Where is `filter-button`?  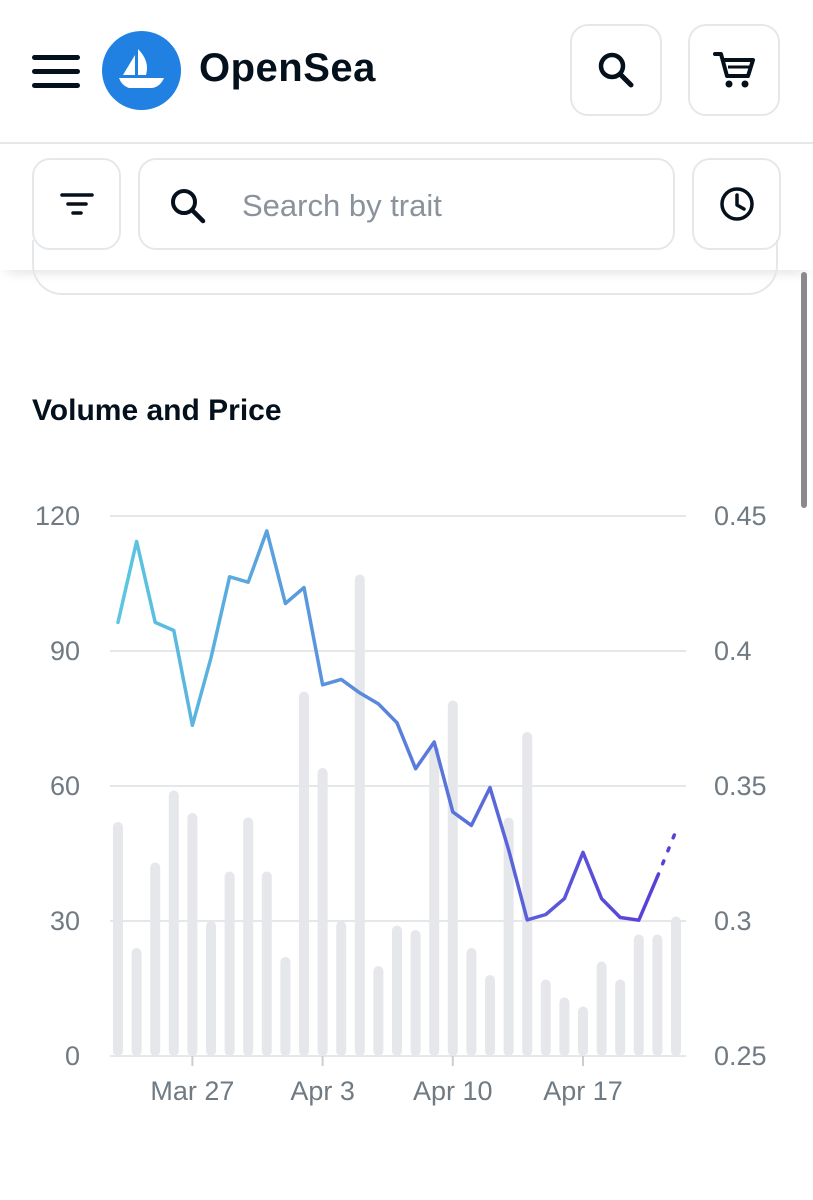
filter-button is located at coordinates (76, 204).